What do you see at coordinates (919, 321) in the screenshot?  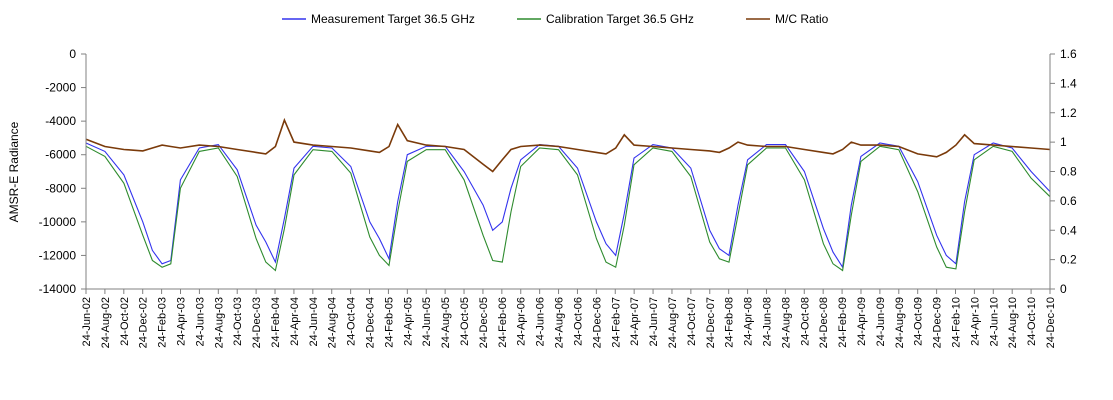 I see `x-tick-label: 24-Oct-09` at bounding box center [919, 321].